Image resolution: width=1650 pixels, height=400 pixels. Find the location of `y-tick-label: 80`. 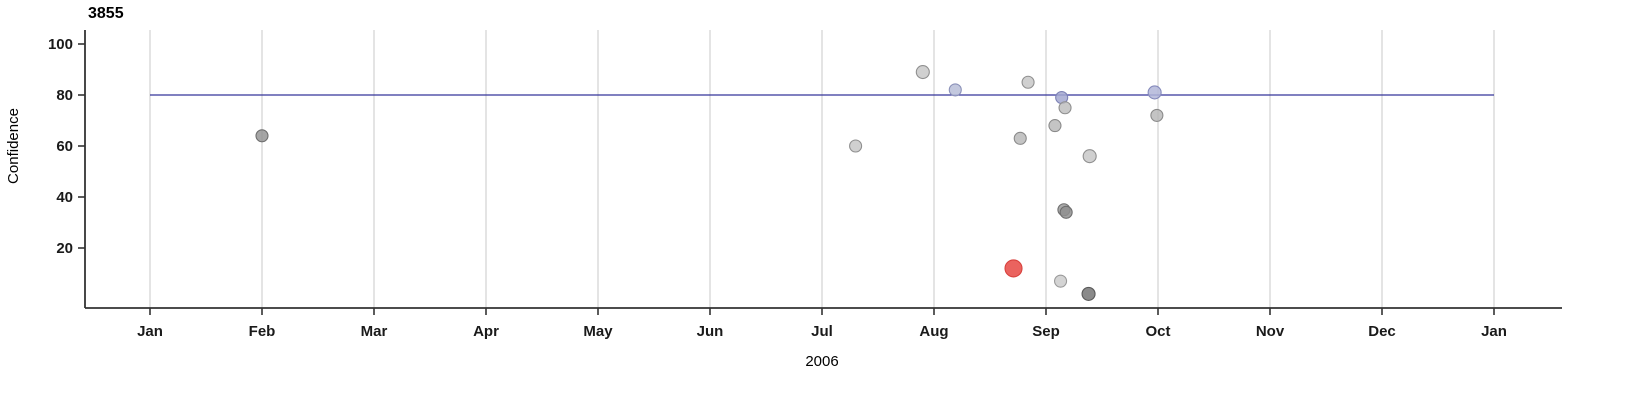

y-tick-label: 80 is located at coordinates (64, 95).